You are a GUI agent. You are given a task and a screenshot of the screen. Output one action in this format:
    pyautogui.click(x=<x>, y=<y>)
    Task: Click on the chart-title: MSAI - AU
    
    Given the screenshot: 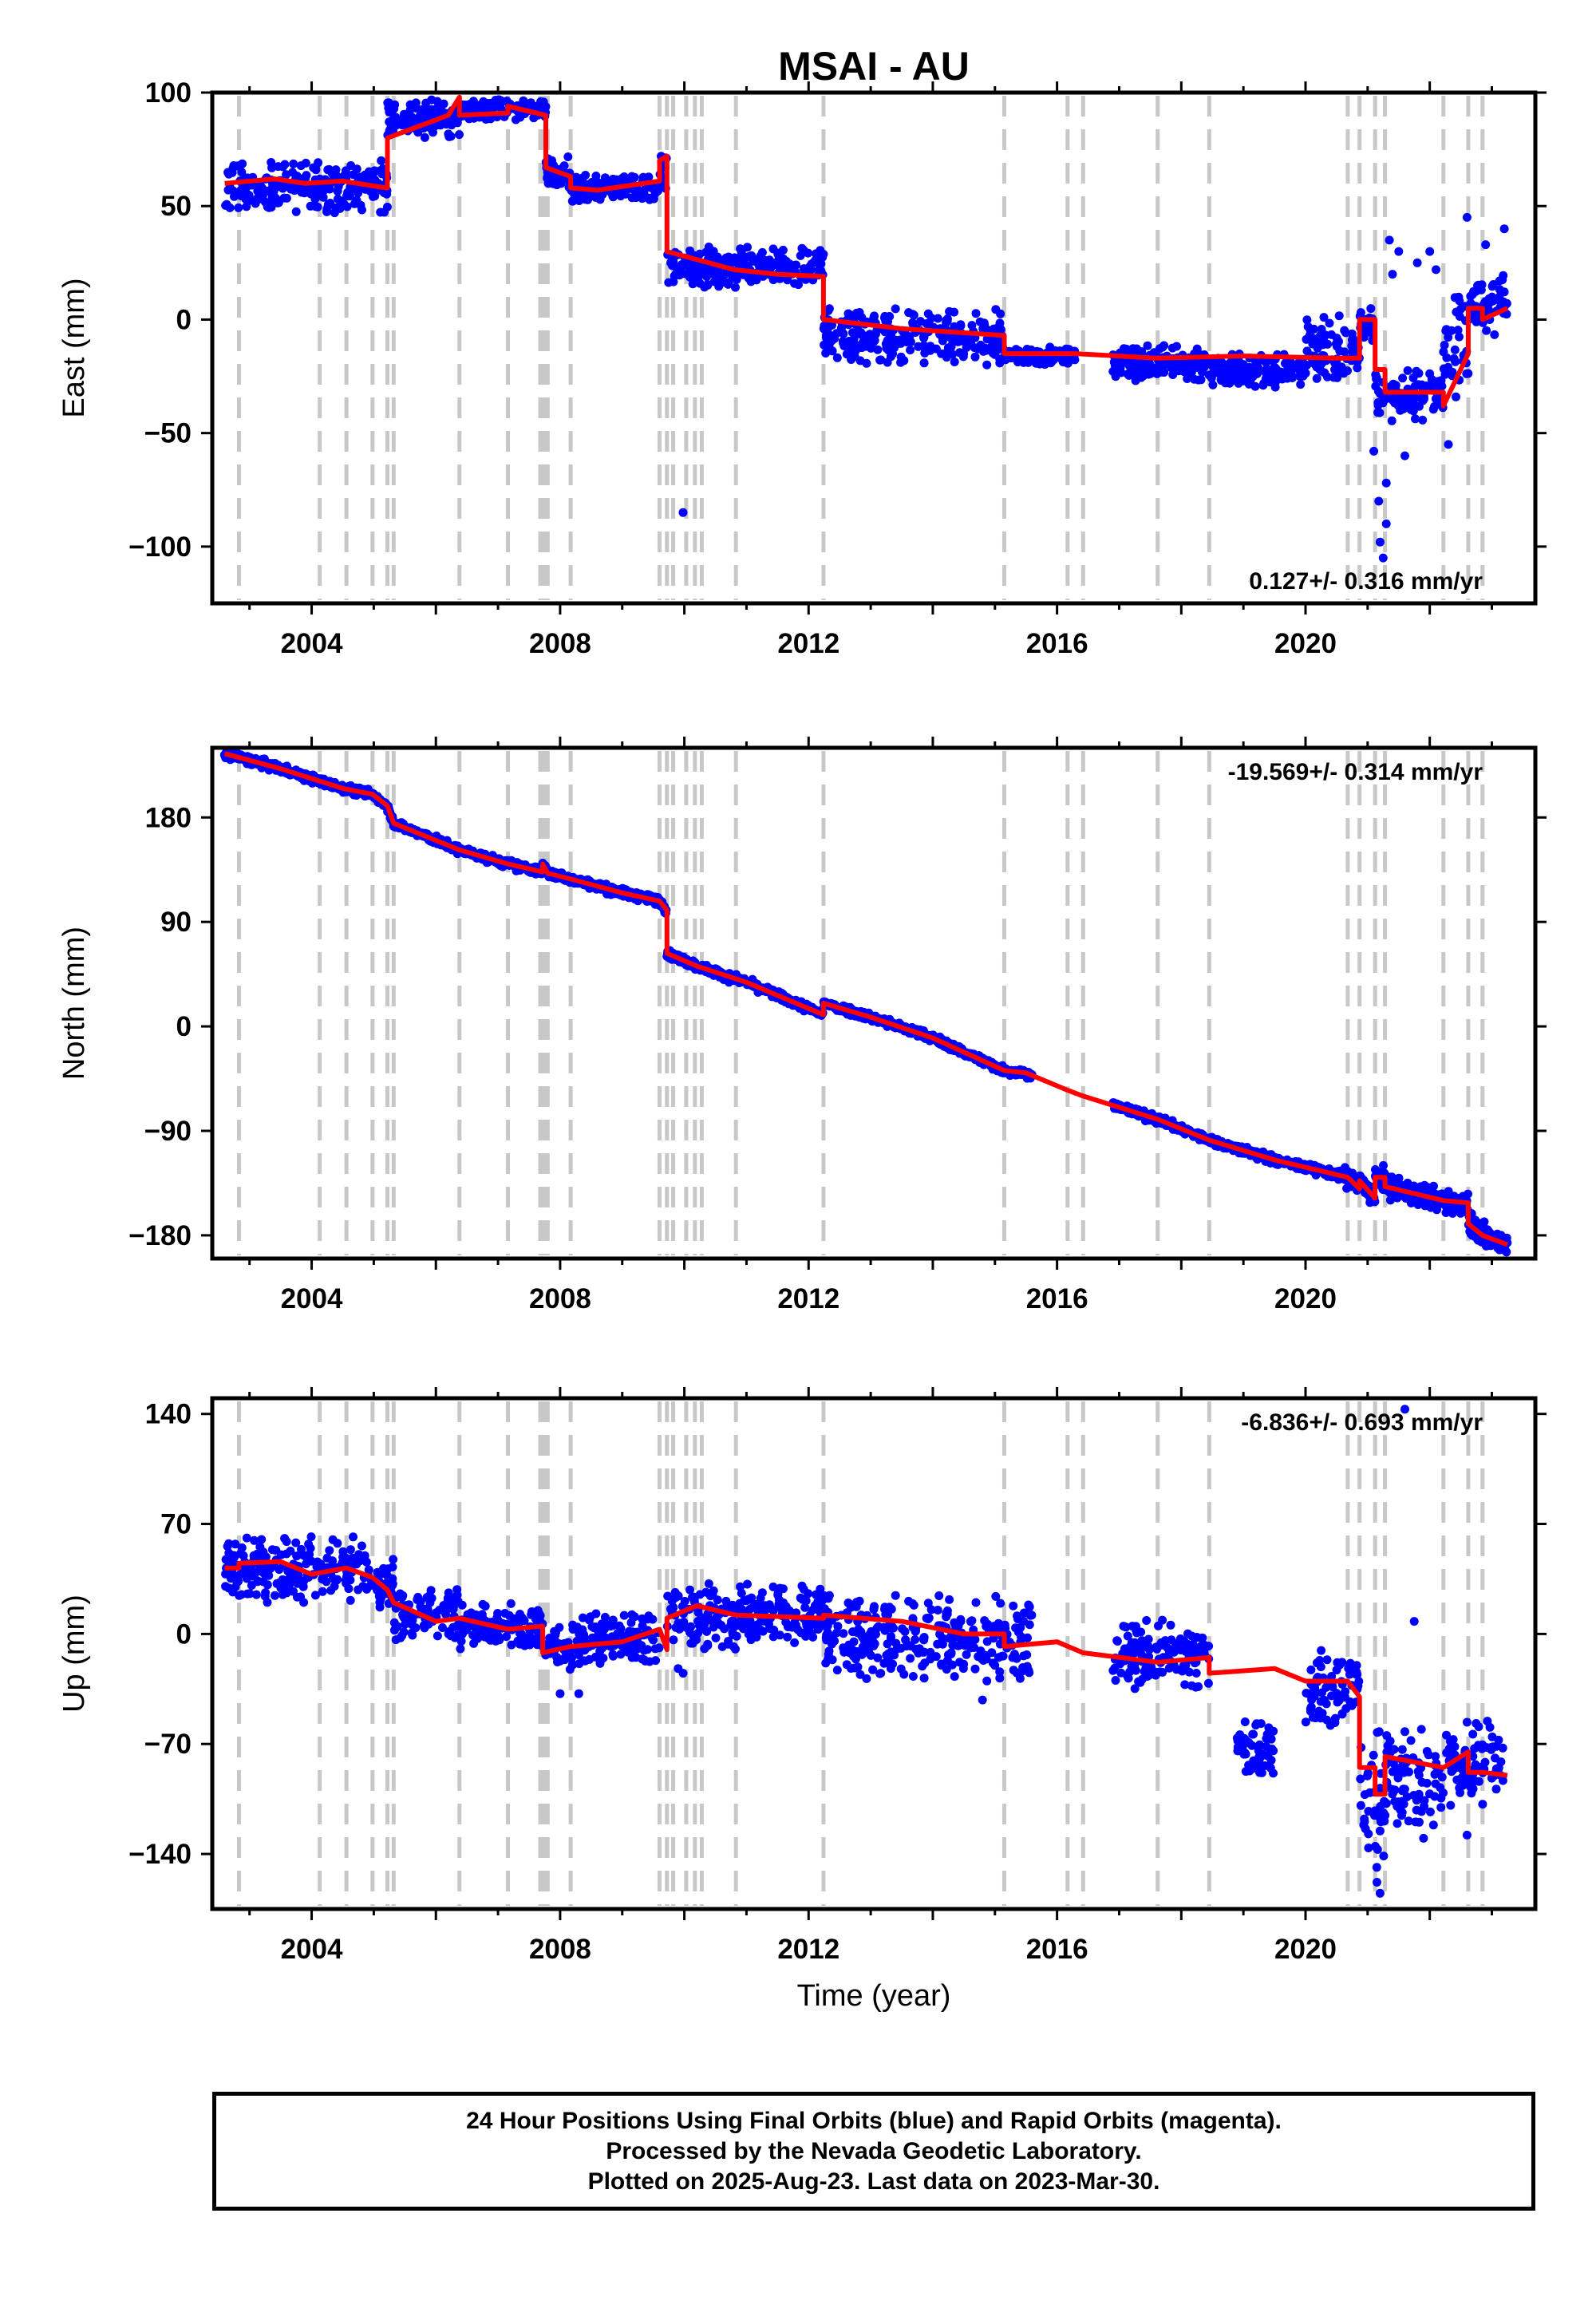 What is the action you would take?
    pyautogui.click(x=874, y=66)
    